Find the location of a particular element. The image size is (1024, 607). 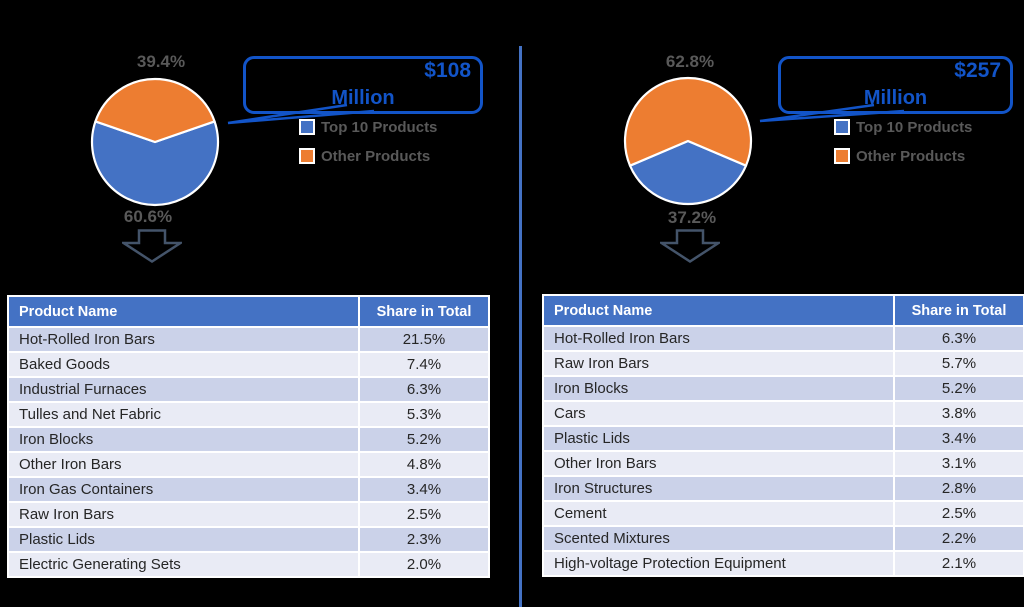

share-value-cell: 4.8% is located at coordinates (424, 464).